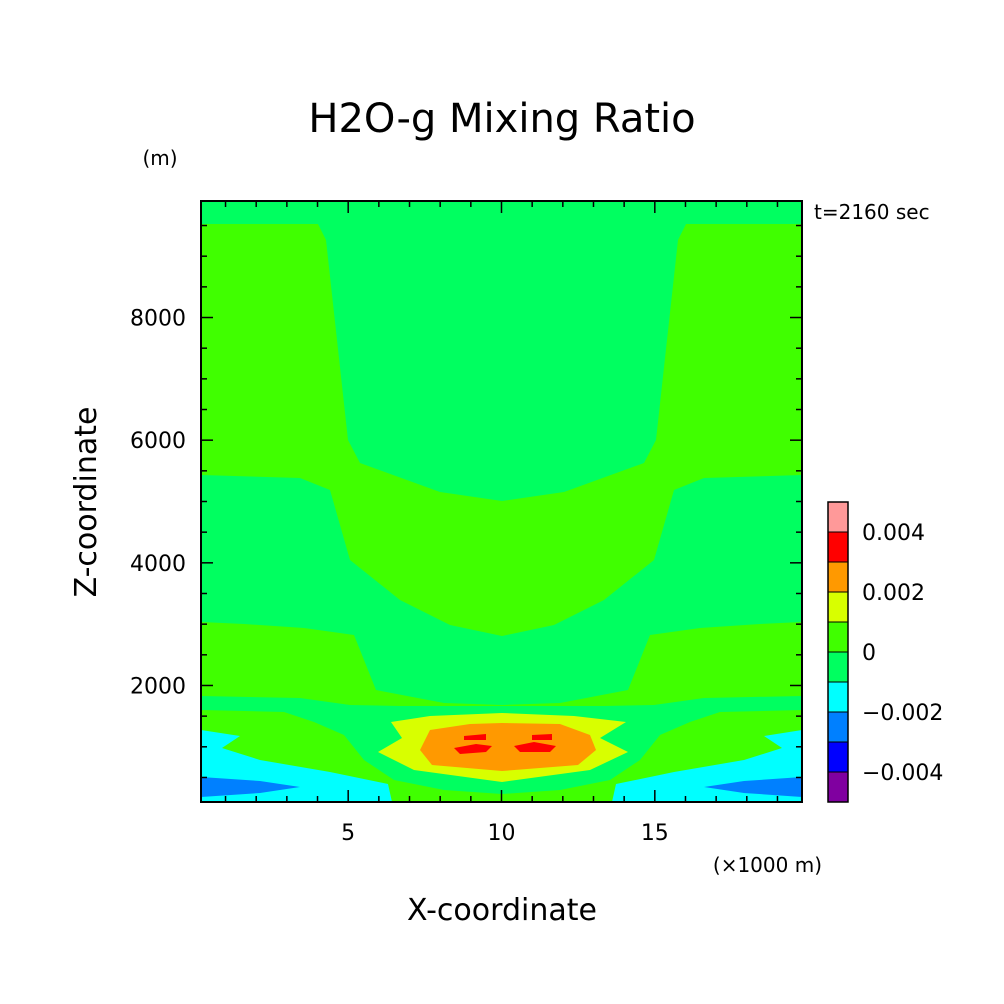 The width and height of the screenshot is (1004, 1004). What do you see at coordinates (158, 564) in the screenshot?
I see `y-tick-label: 4000` at bounding box center [158, 564].